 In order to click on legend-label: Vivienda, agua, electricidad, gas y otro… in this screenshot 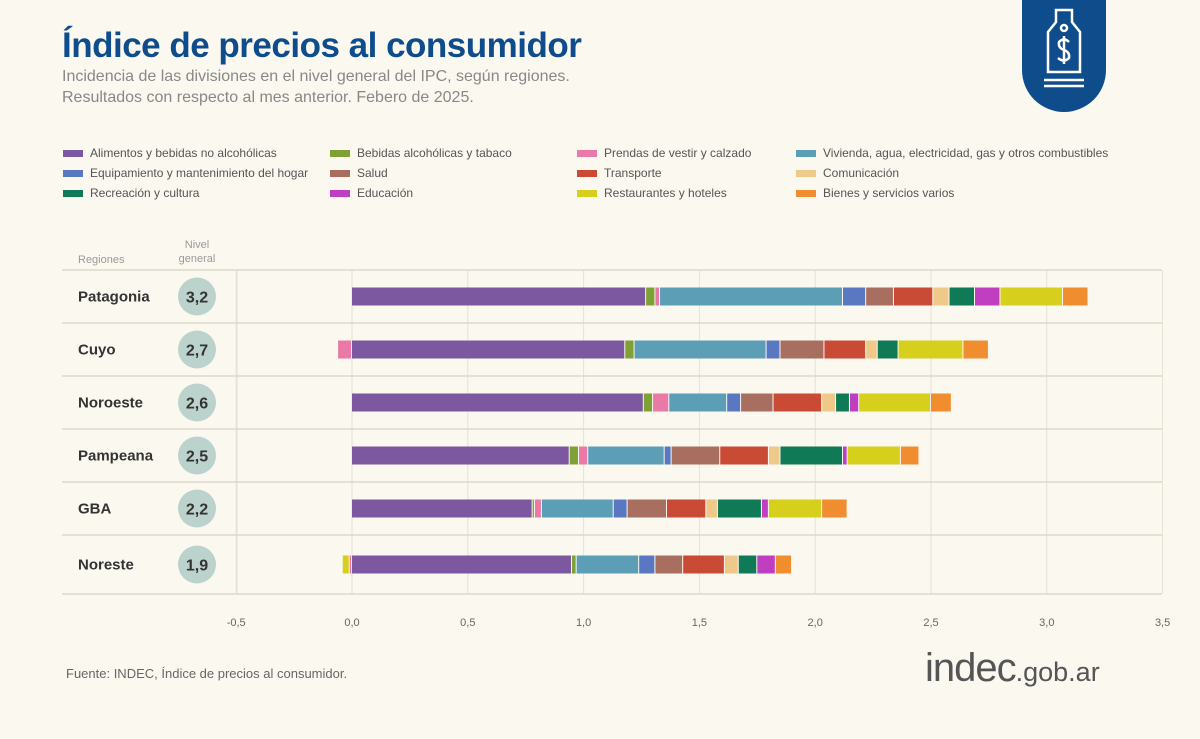, I will do `click(966, 153)`.